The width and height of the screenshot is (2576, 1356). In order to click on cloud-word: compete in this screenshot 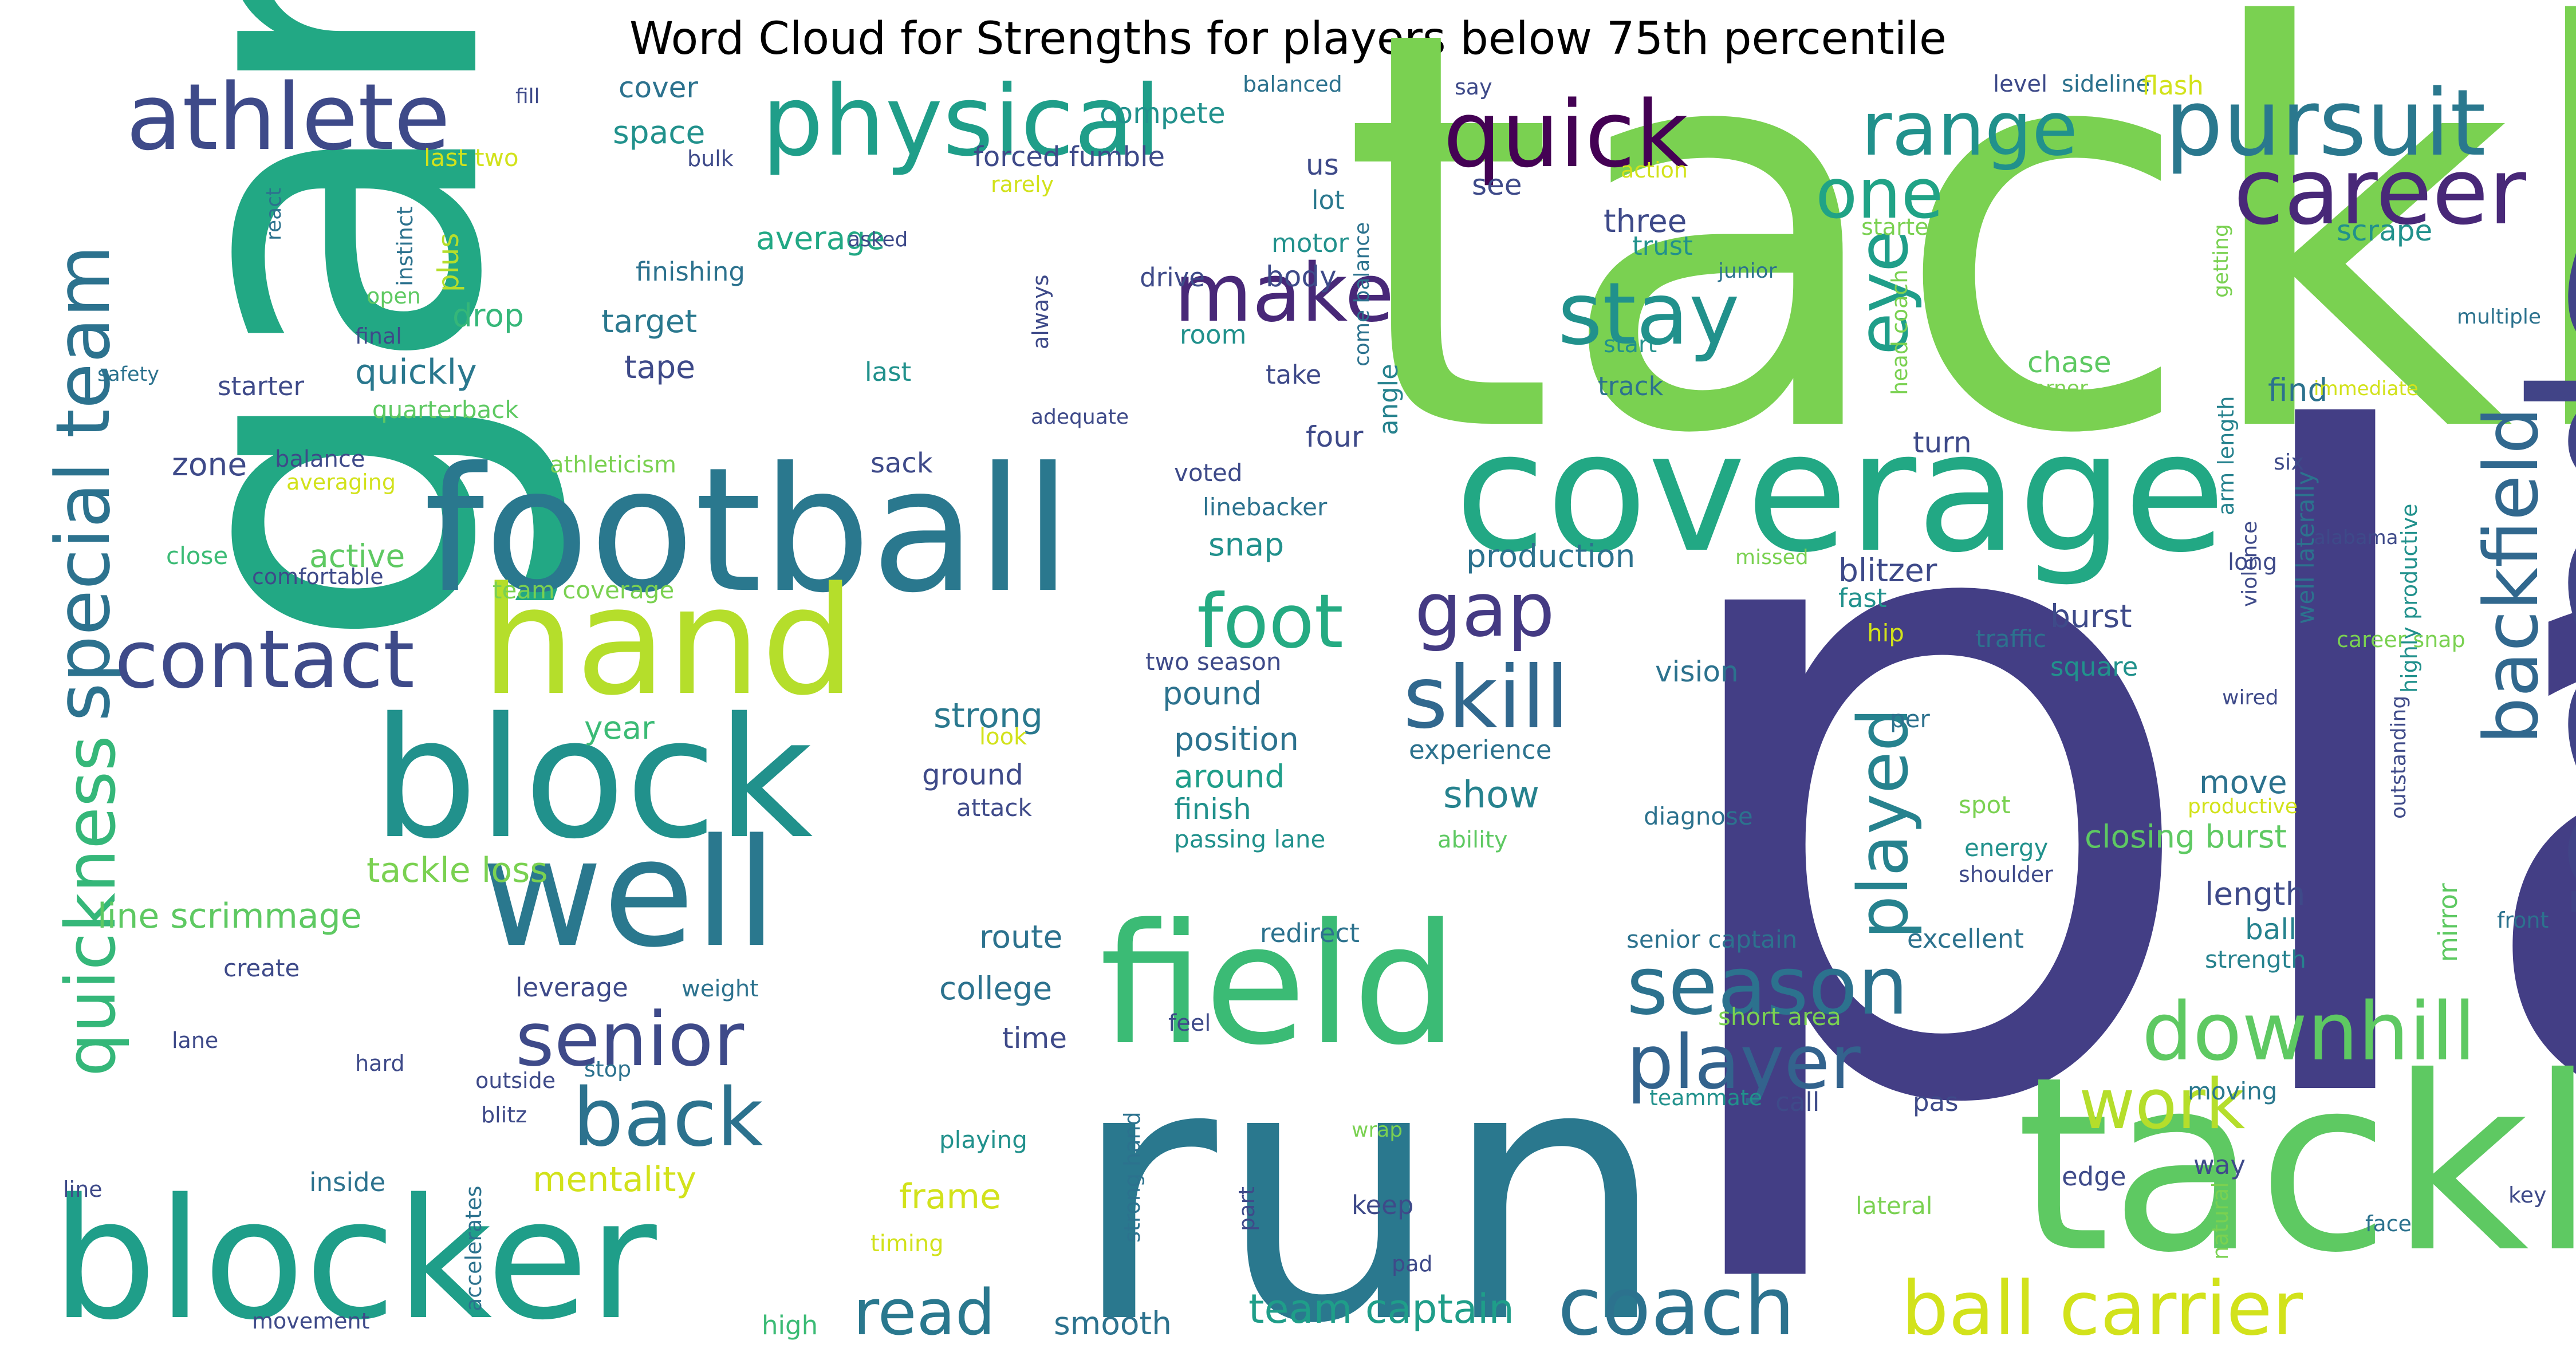, I will do `click(1163, 113)`.